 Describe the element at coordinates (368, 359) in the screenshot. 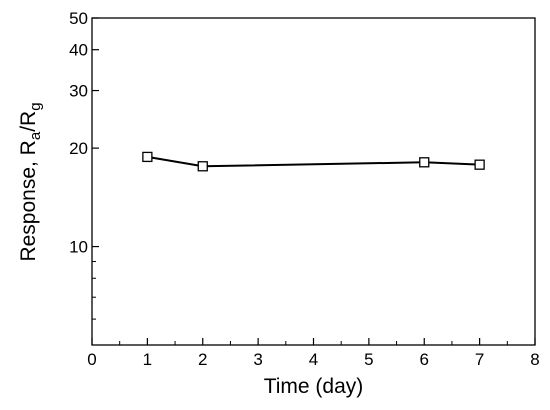

I see `x-tick-label-5: 5` at that location.